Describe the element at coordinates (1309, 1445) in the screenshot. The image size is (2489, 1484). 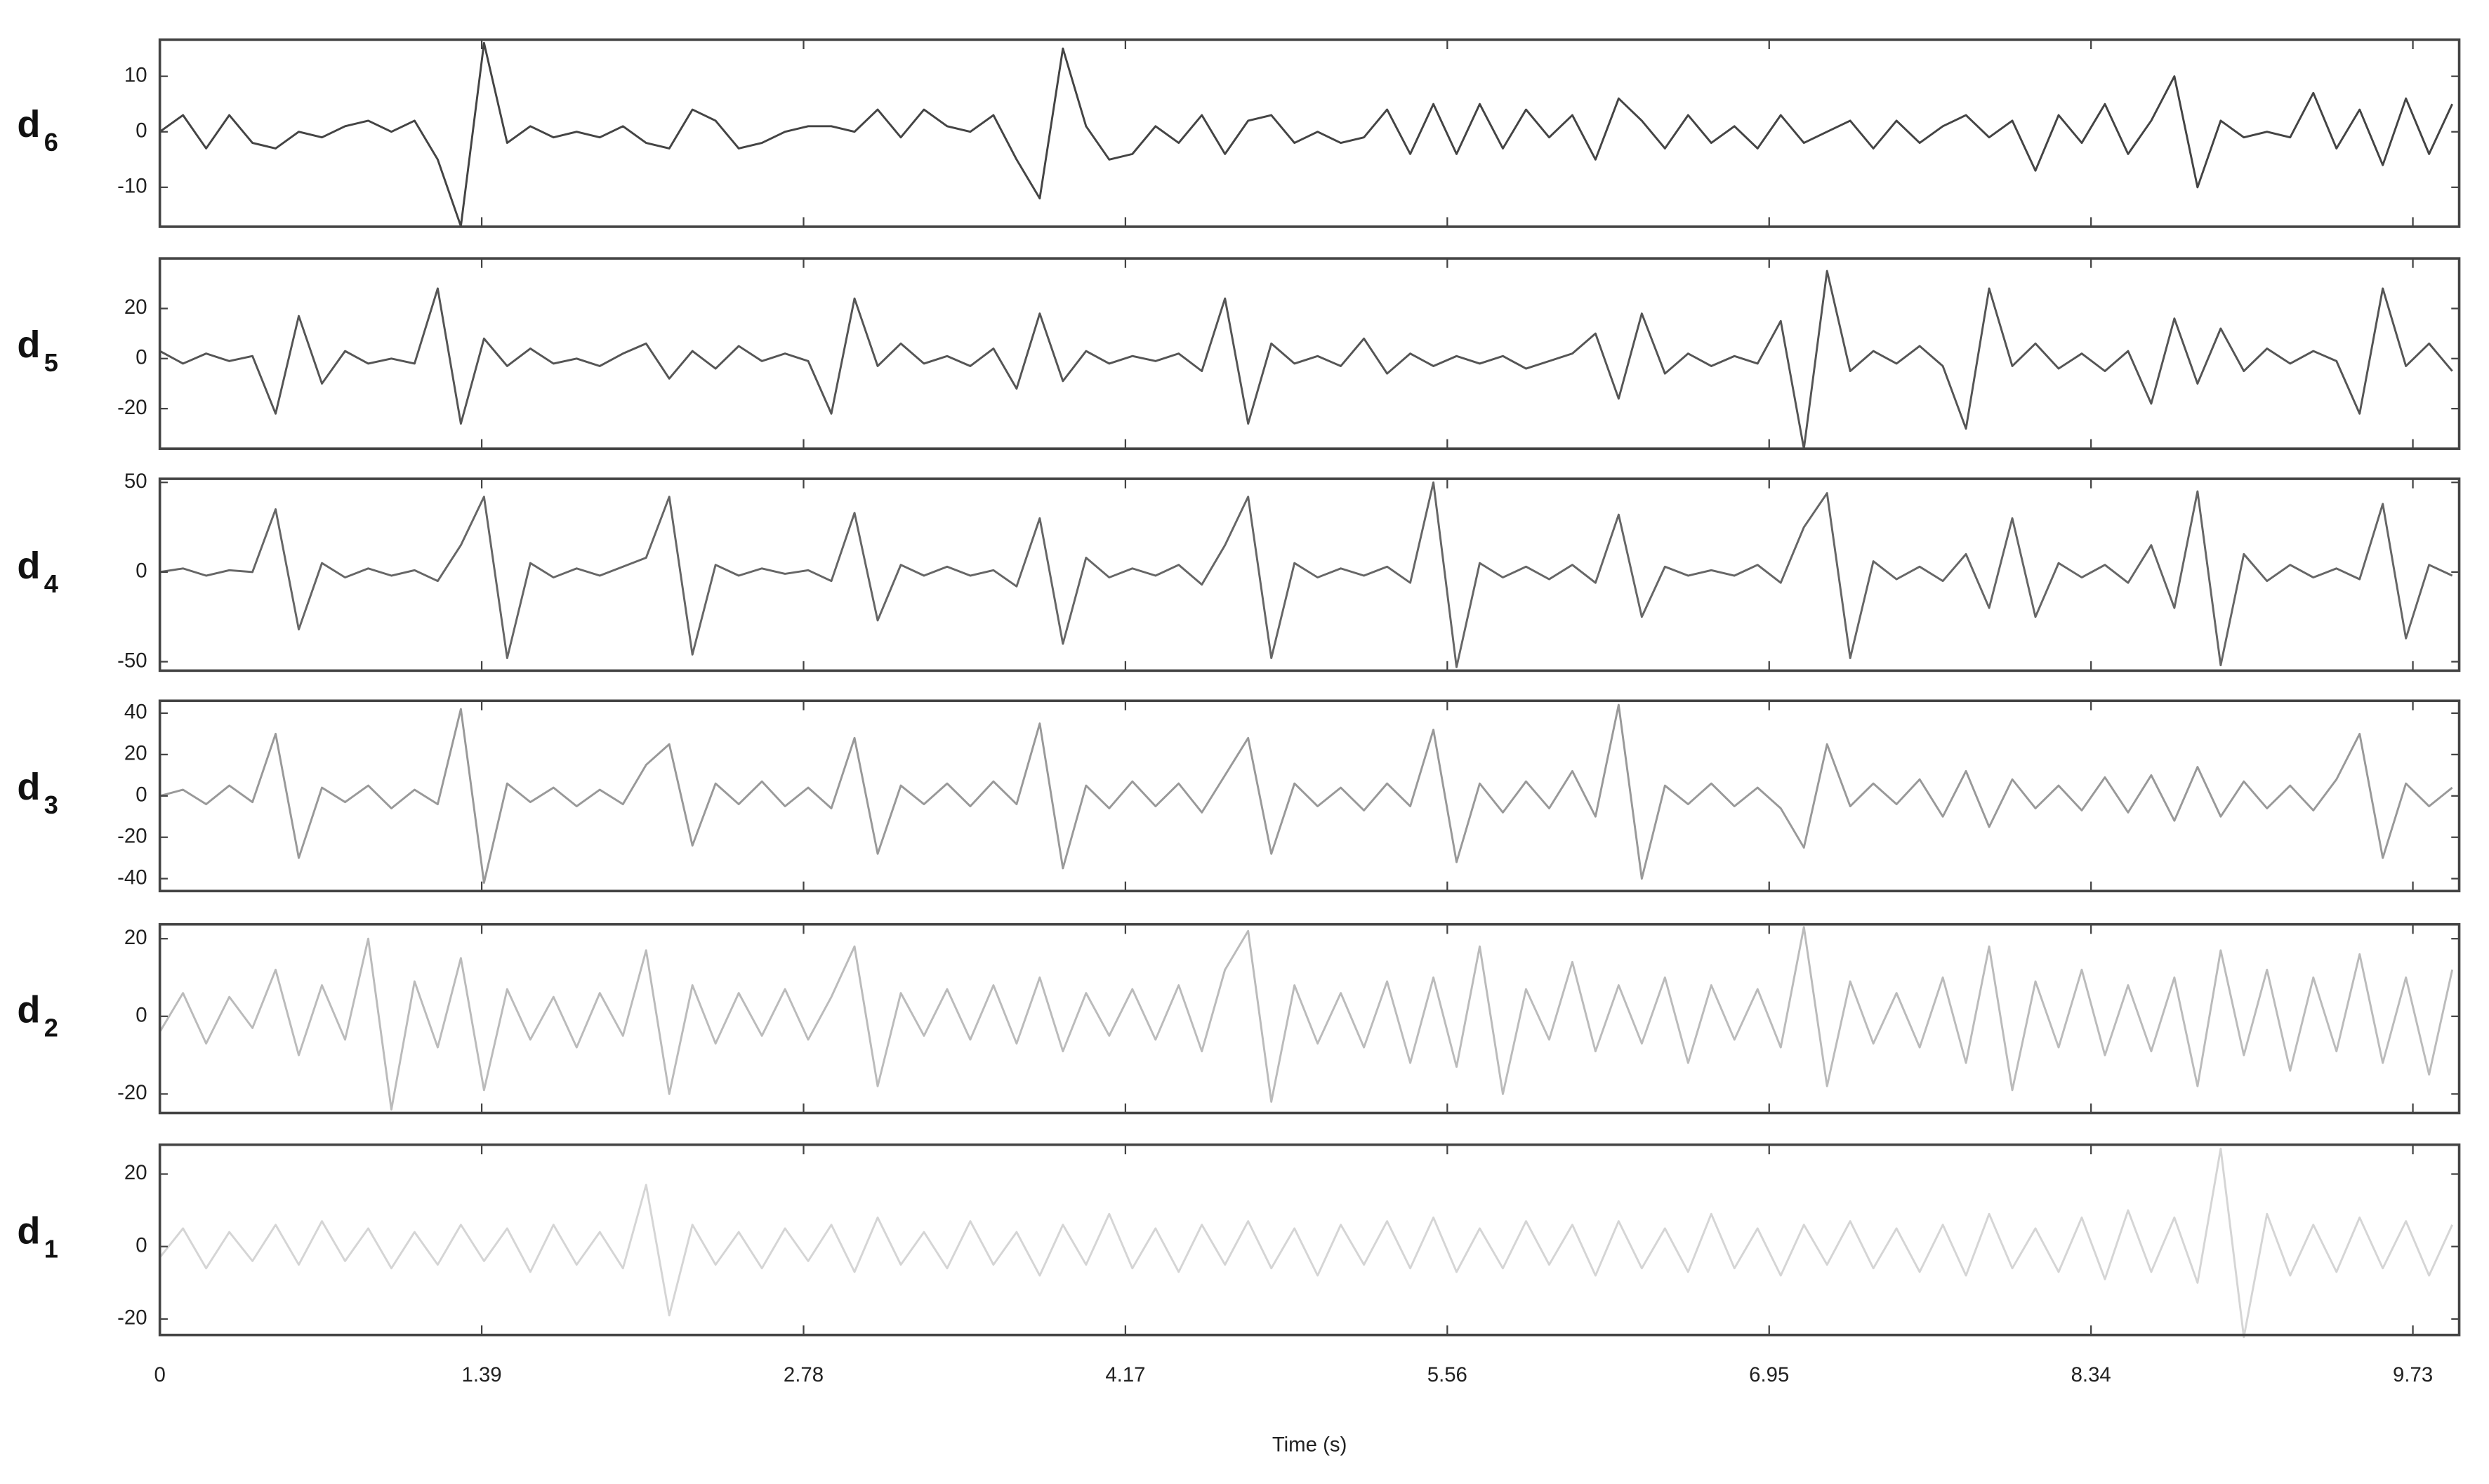
I see `x-axis-title: Time (s)` at that location.